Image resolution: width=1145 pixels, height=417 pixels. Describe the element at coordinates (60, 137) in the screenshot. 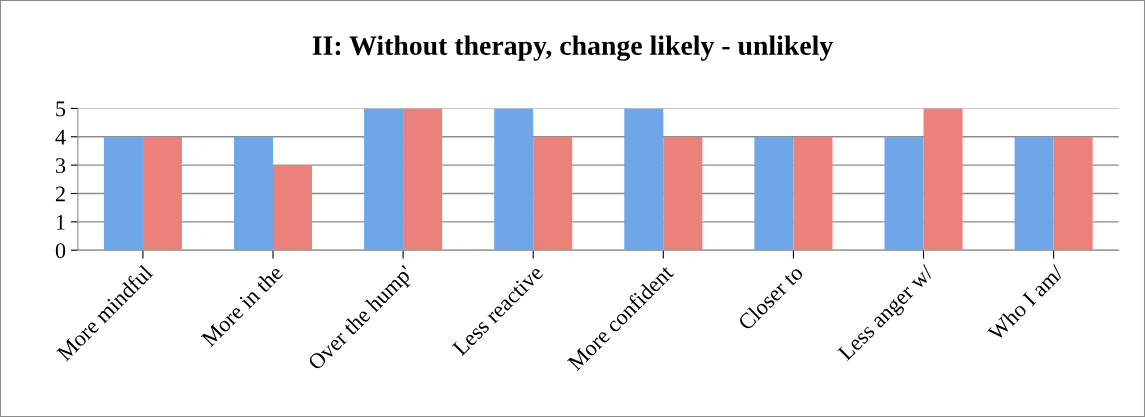

I see `y-tick-label: 4` at that location.